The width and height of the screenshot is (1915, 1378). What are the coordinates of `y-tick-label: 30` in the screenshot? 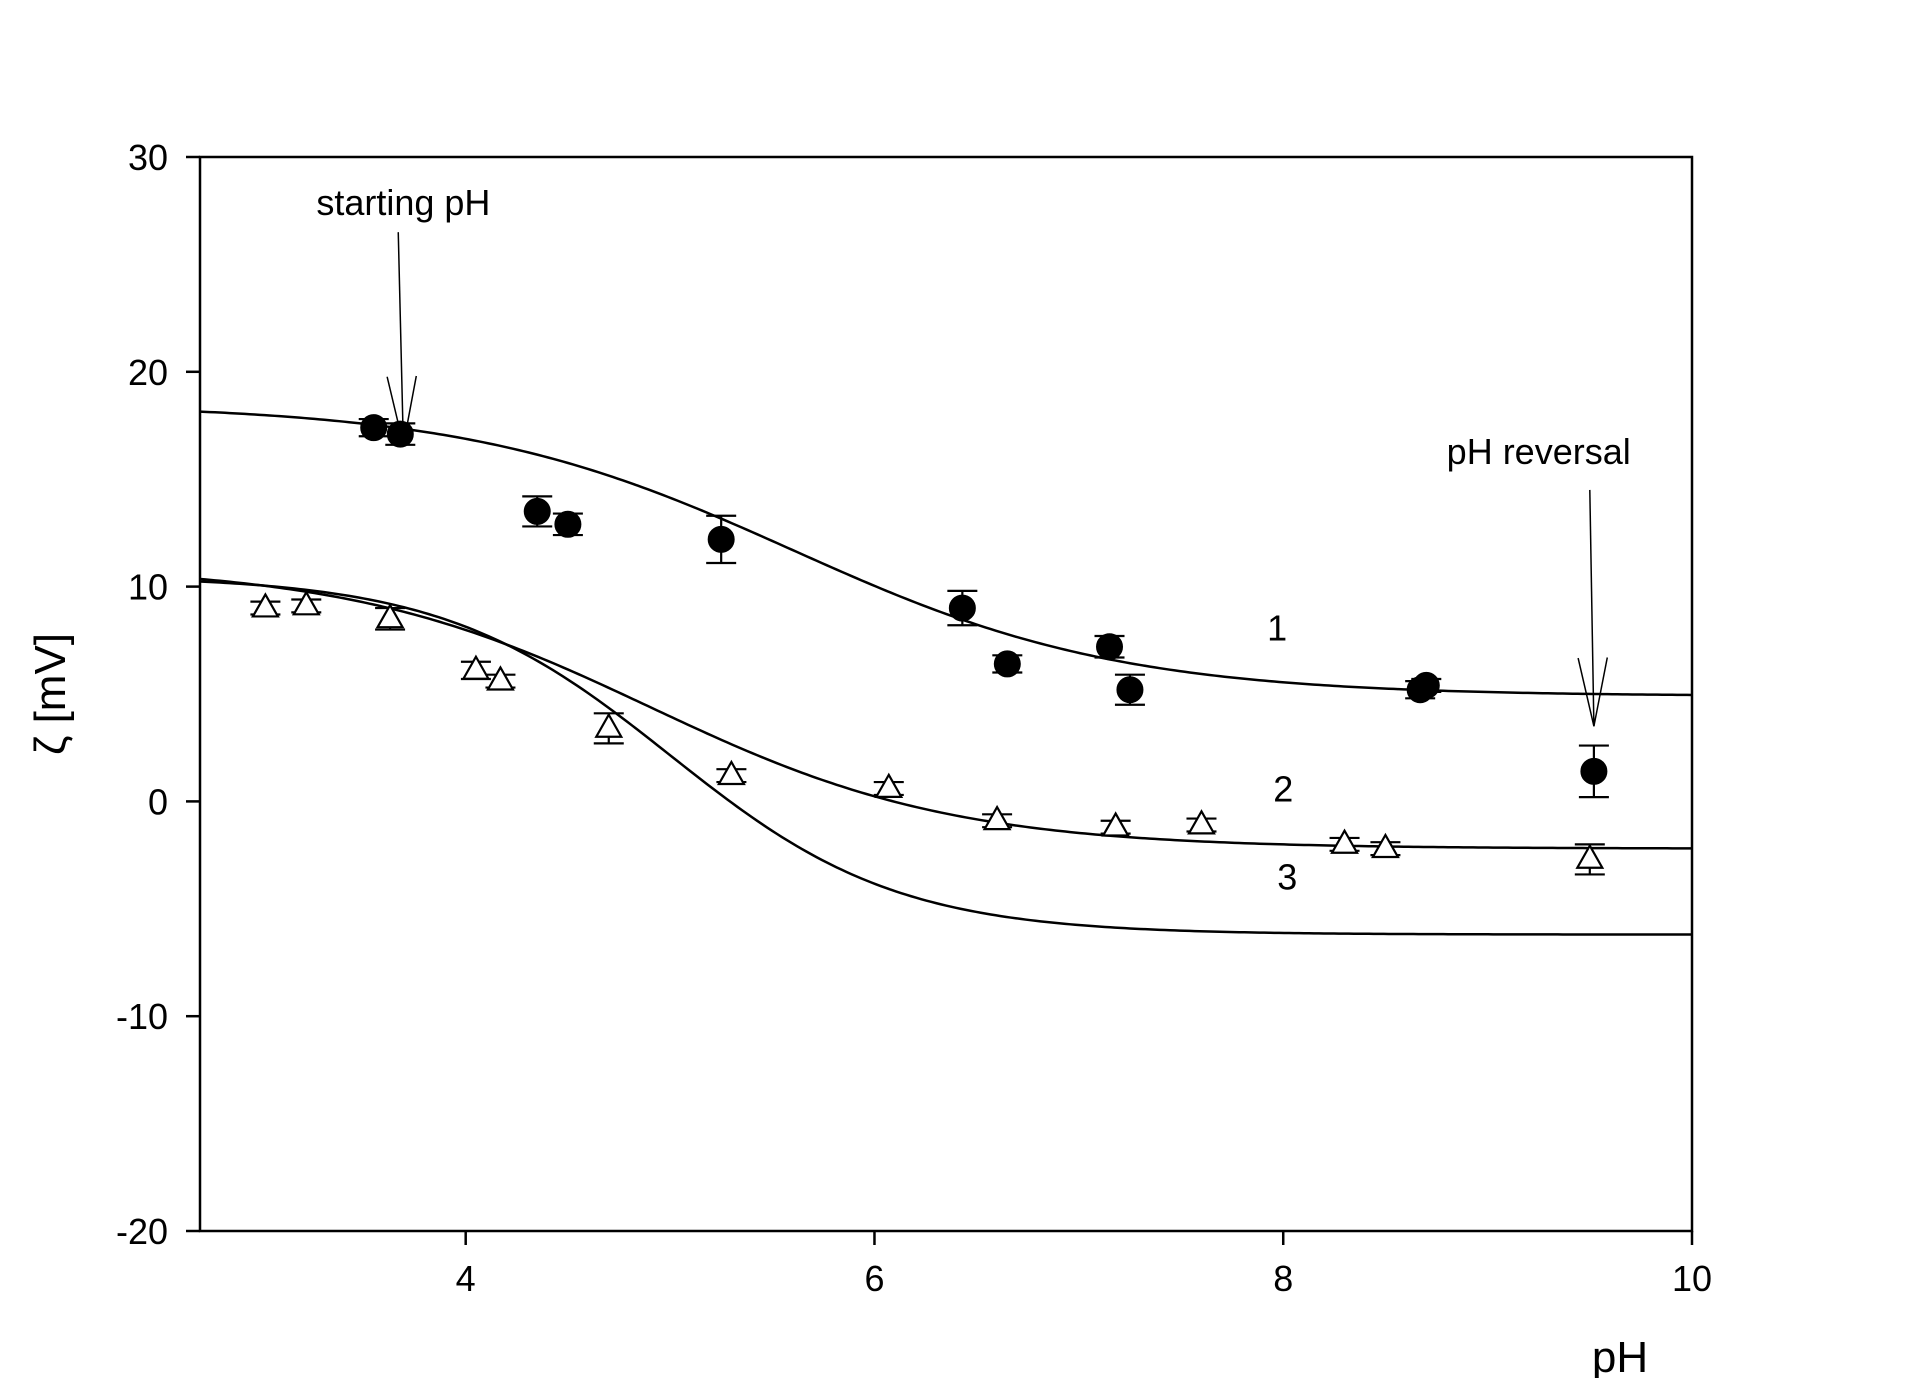 It's located at (148, 157).